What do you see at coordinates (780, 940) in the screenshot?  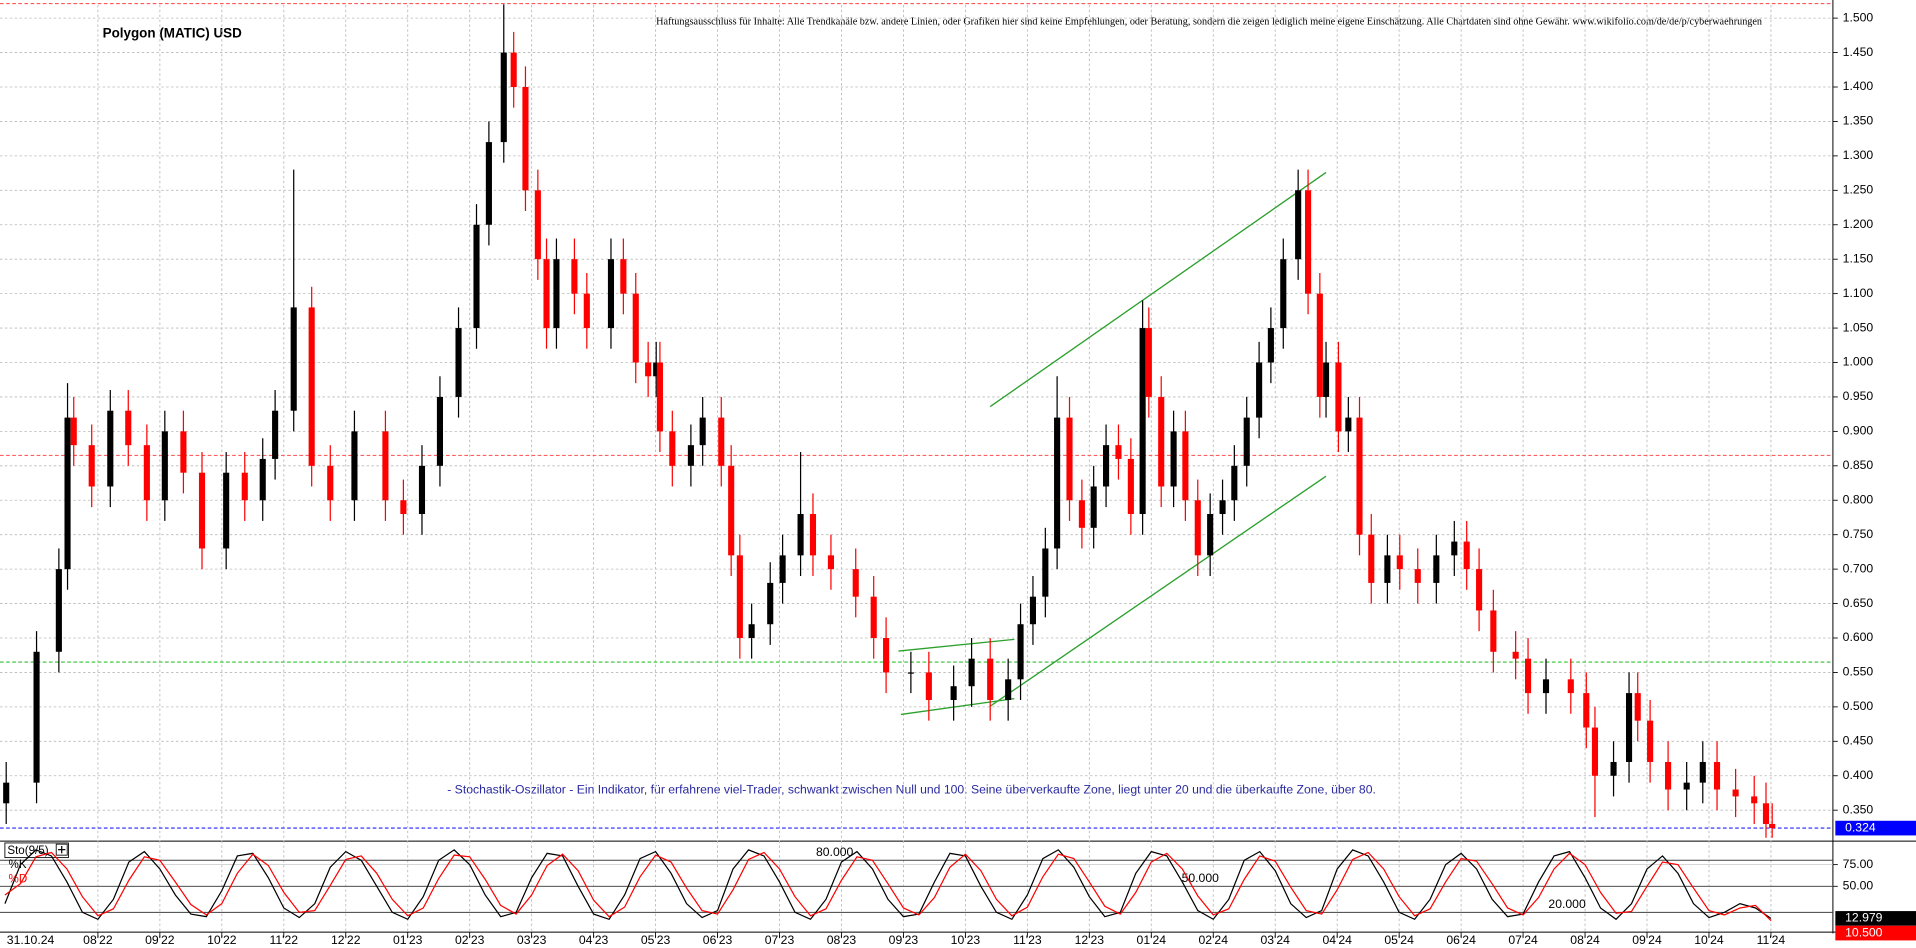 I see `x-tick-label: 07'23` at bounding box center [780, 940].